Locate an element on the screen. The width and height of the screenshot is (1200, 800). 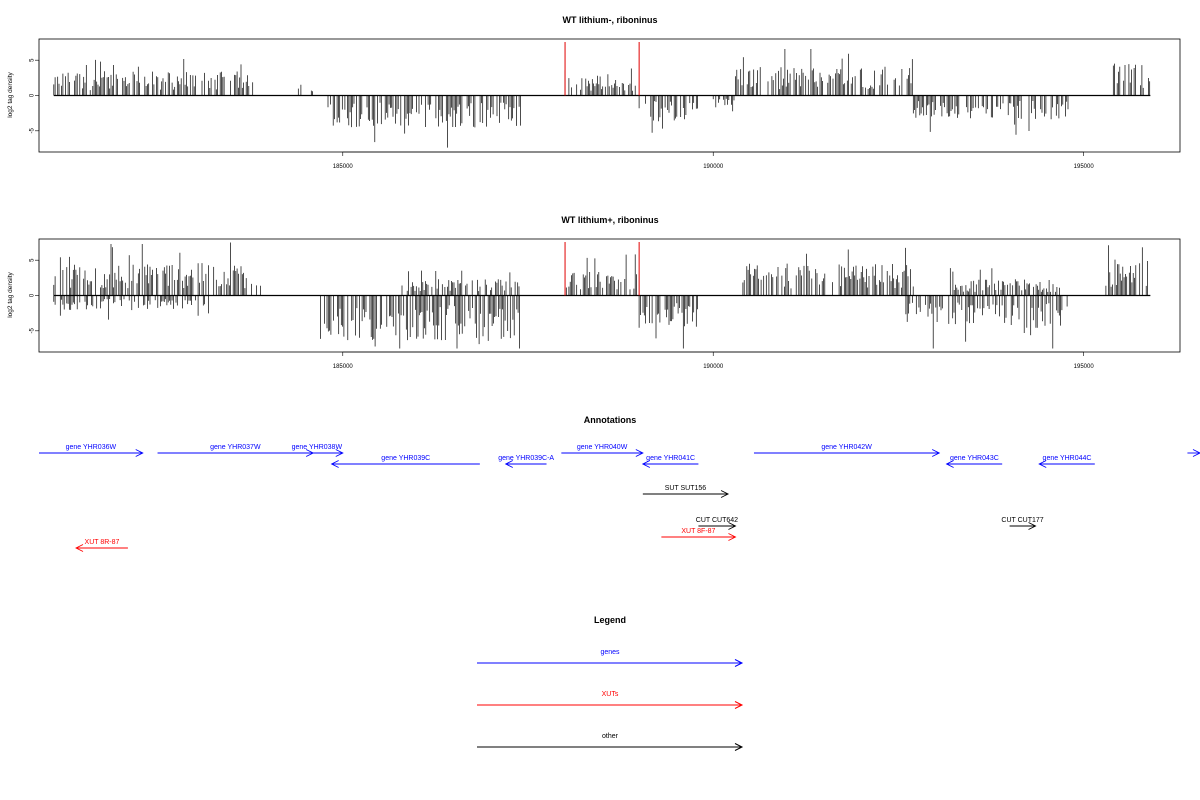
annotation-feature: CUT CUT642 is located at coordinates (717, 523).